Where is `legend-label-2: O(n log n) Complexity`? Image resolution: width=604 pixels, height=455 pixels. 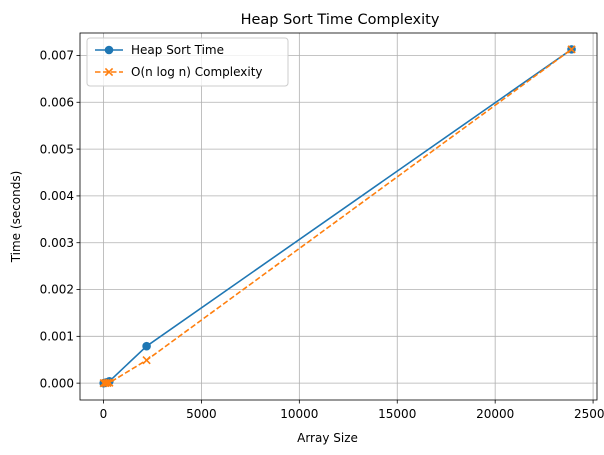
legend-label-2: O(n log n) Complexity is located at coordinates (197, 72).